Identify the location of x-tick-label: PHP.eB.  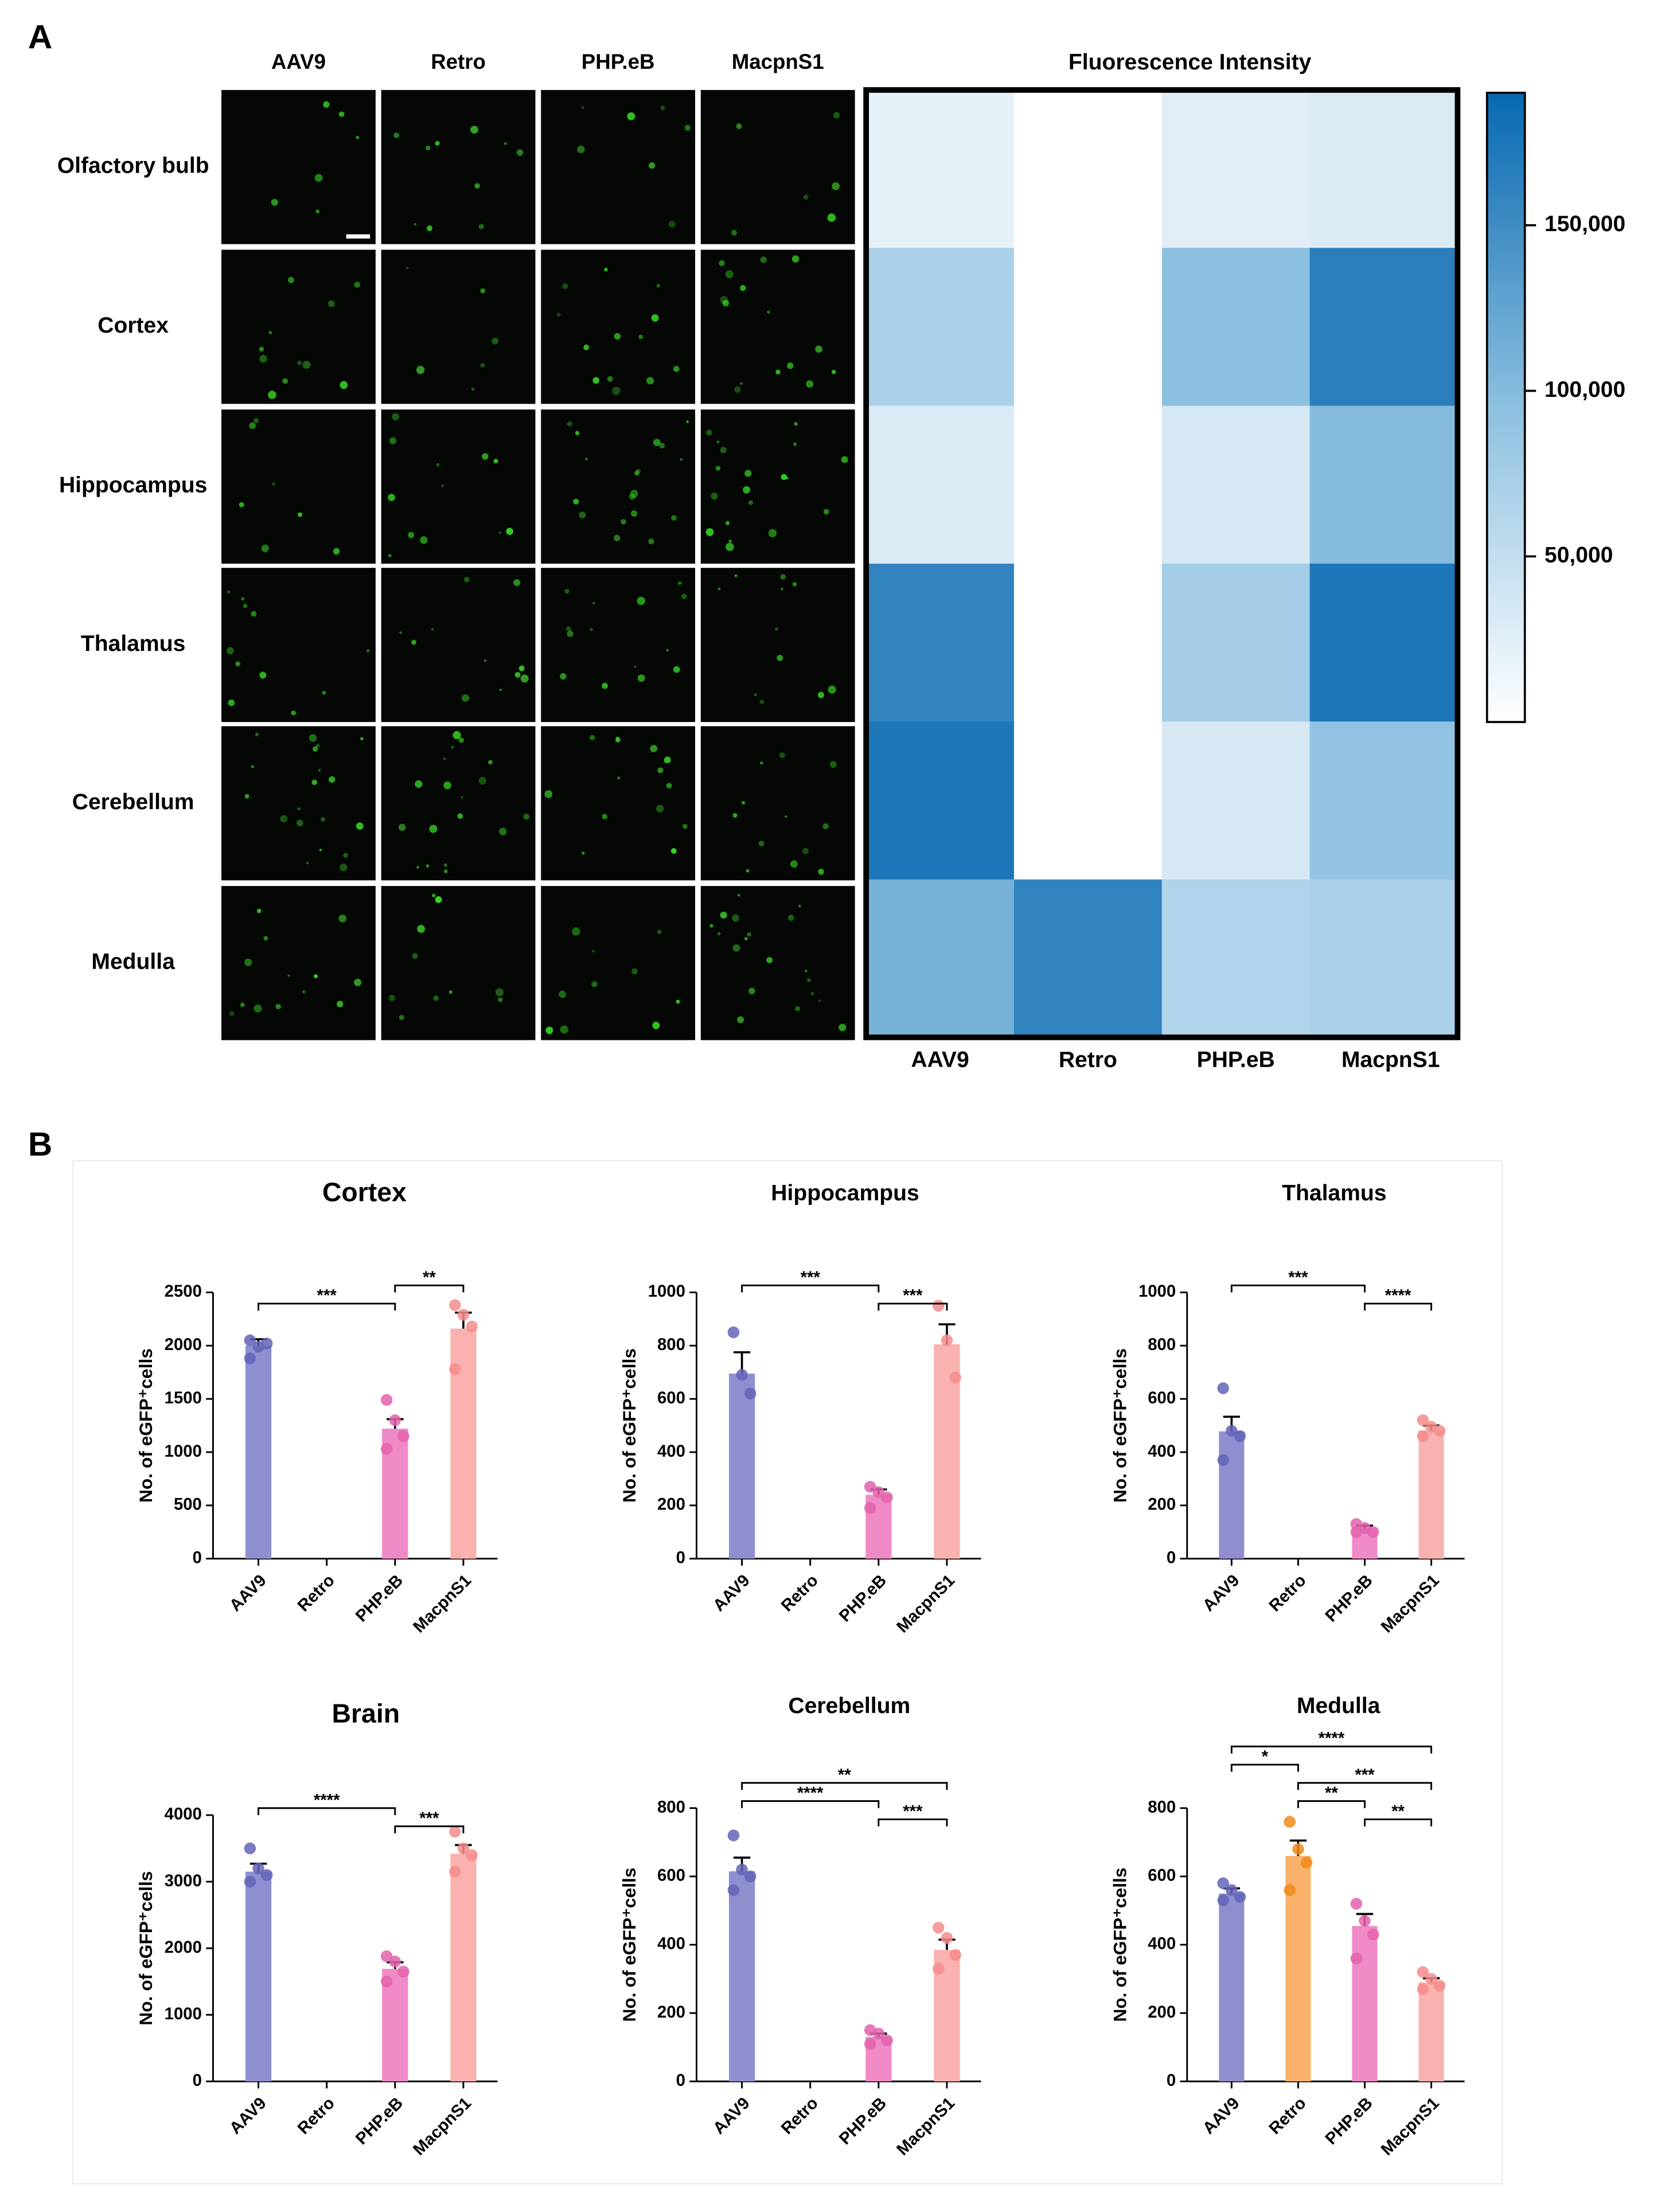
(863, 2121).